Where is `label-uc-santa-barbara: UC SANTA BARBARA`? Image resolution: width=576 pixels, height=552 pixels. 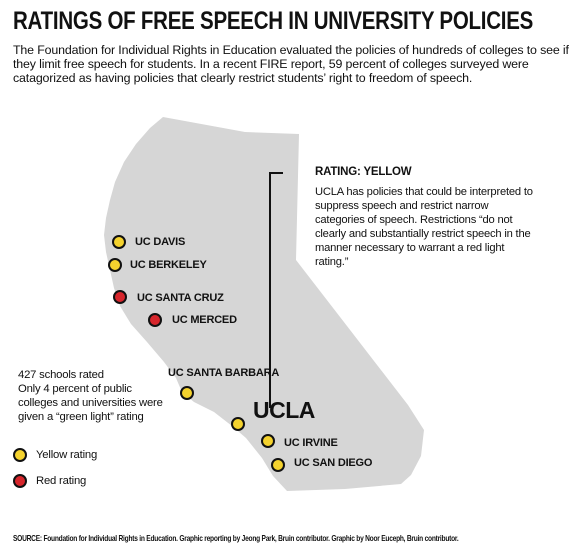
label-uc-santa-barbara: UC SANTA BARBARA is located at coordinates (224, 373).